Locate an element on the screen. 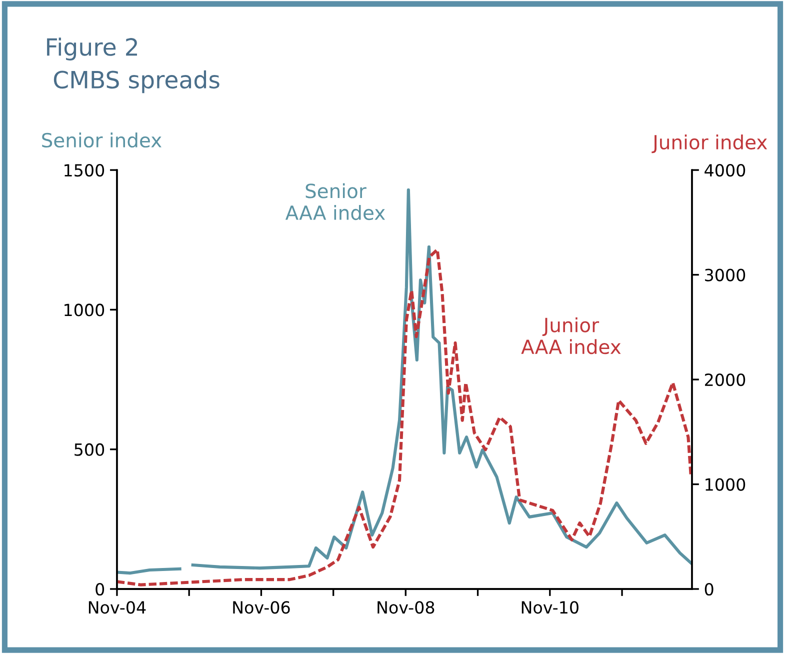 The image size is (785, 654). y2-tick-label: 4000 is located at coordinates (725, 170).